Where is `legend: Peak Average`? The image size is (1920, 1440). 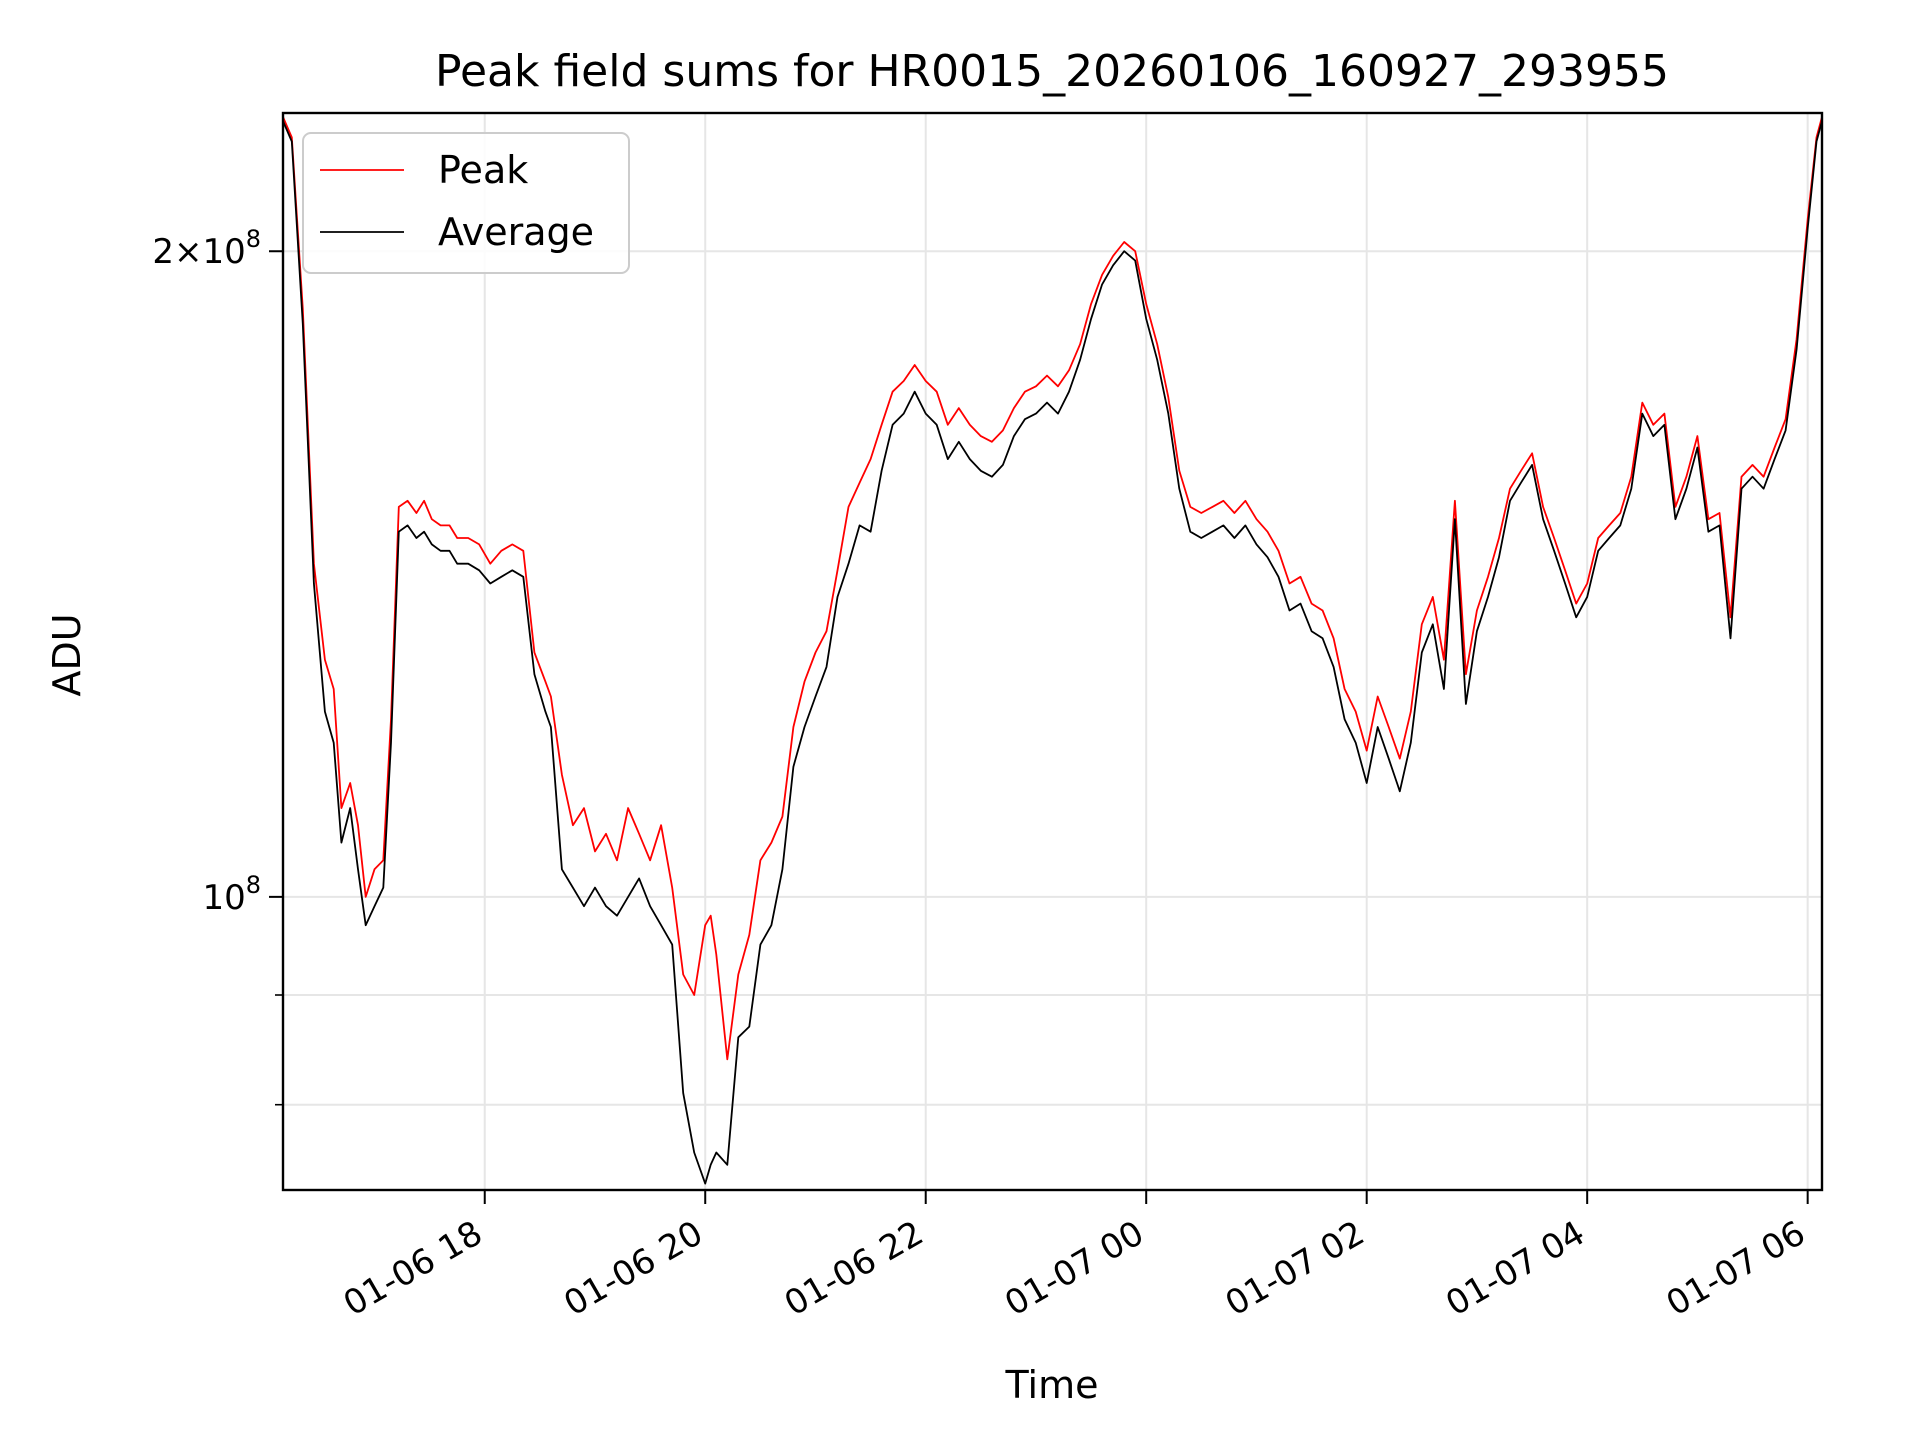 legend: Peak Average is located at coordinates (466, 203).